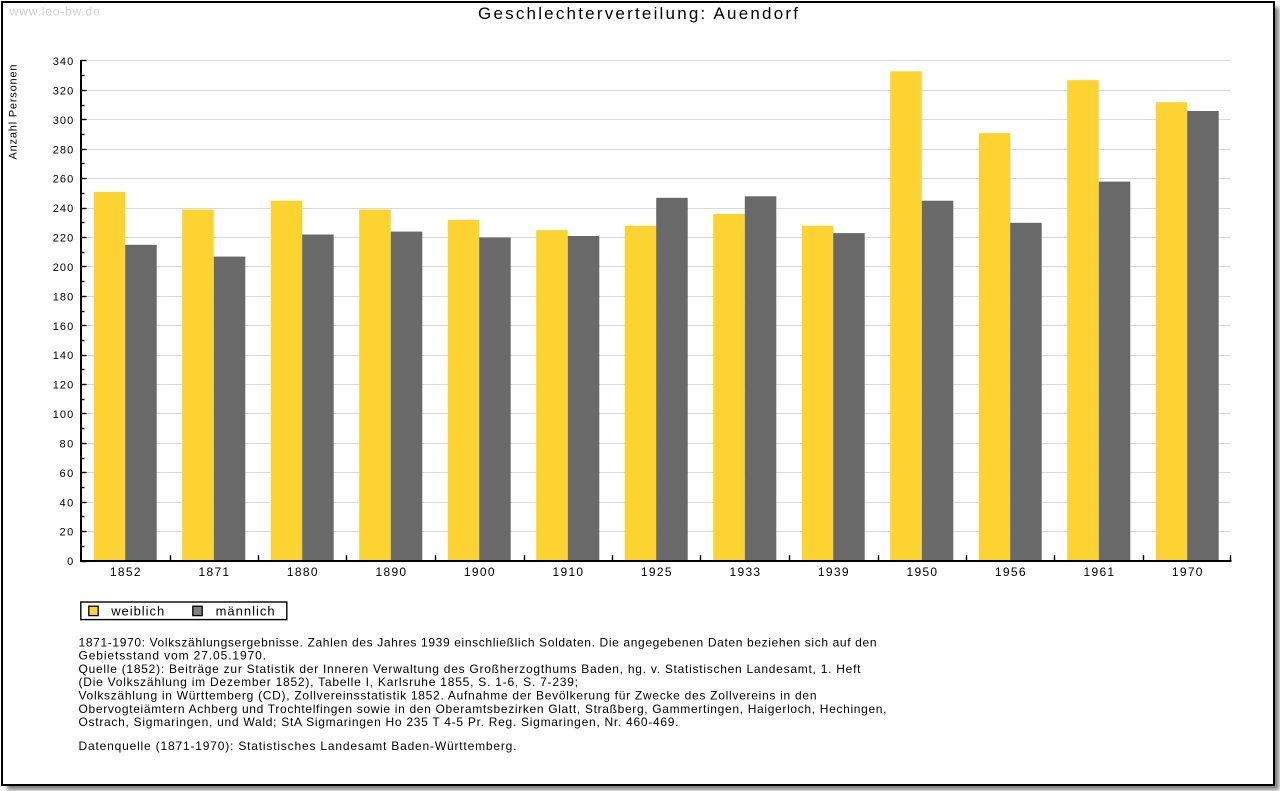  Describe the element at coordinates (67, 445) in the screenshot. I see `svg-text: 80` at that location.